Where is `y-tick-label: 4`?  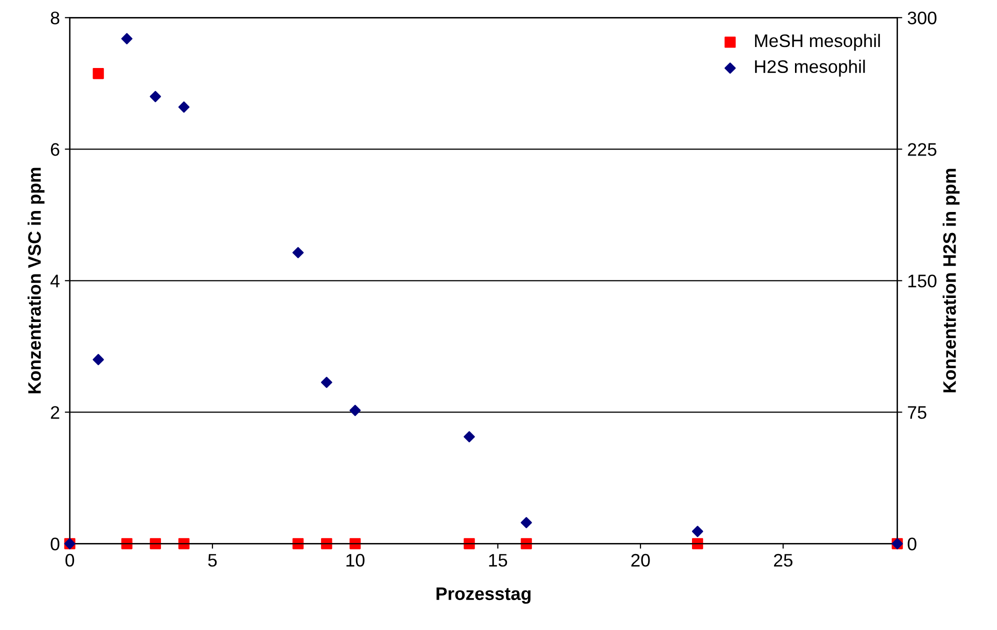
y-tick-label: 4 is located at coordinates (55, 281).